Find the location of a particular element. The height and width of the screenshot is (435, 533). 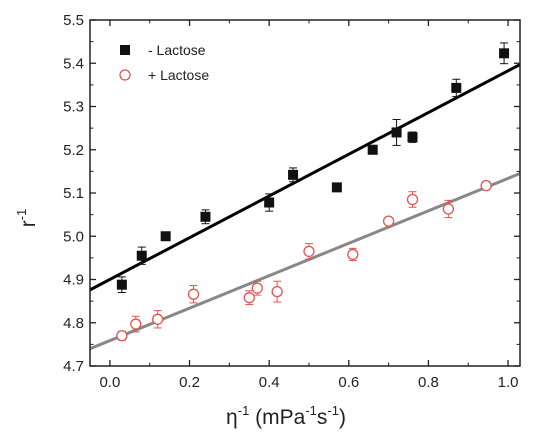

x-tick-label: 1.0 is located at coordinates (508, 382).